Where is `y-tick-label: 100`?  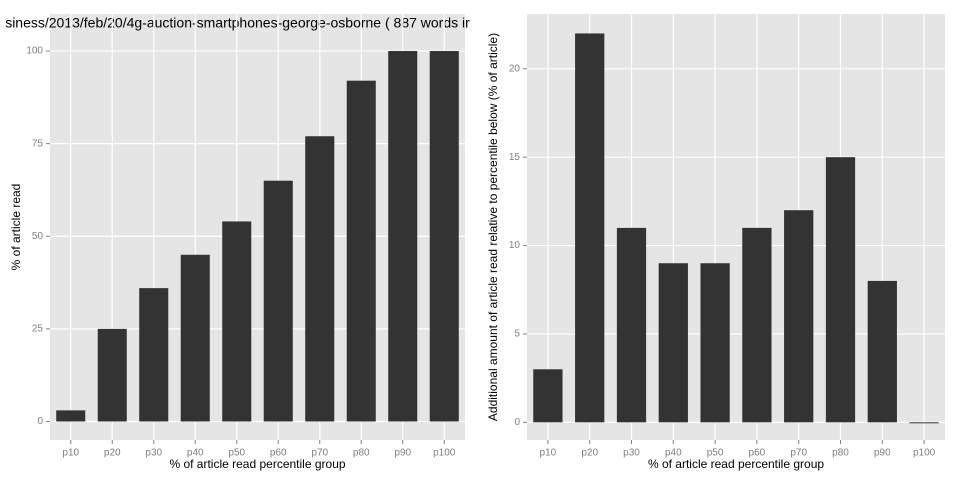 y-tick-label: 100 is located at coordinates (34, 51).